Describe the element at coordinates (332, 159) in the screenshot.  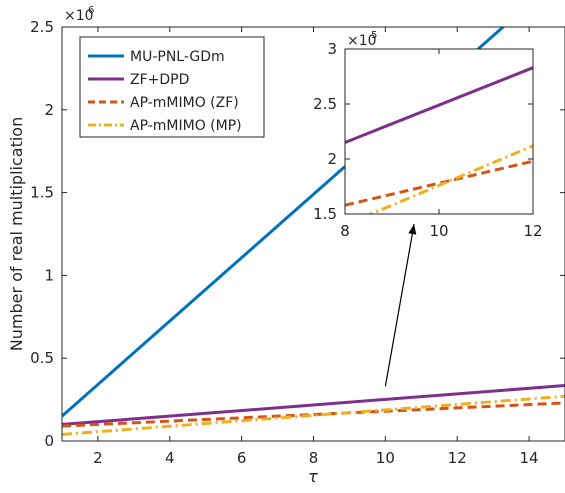
I see `inset-y-tick-label-1: 2` at that location.